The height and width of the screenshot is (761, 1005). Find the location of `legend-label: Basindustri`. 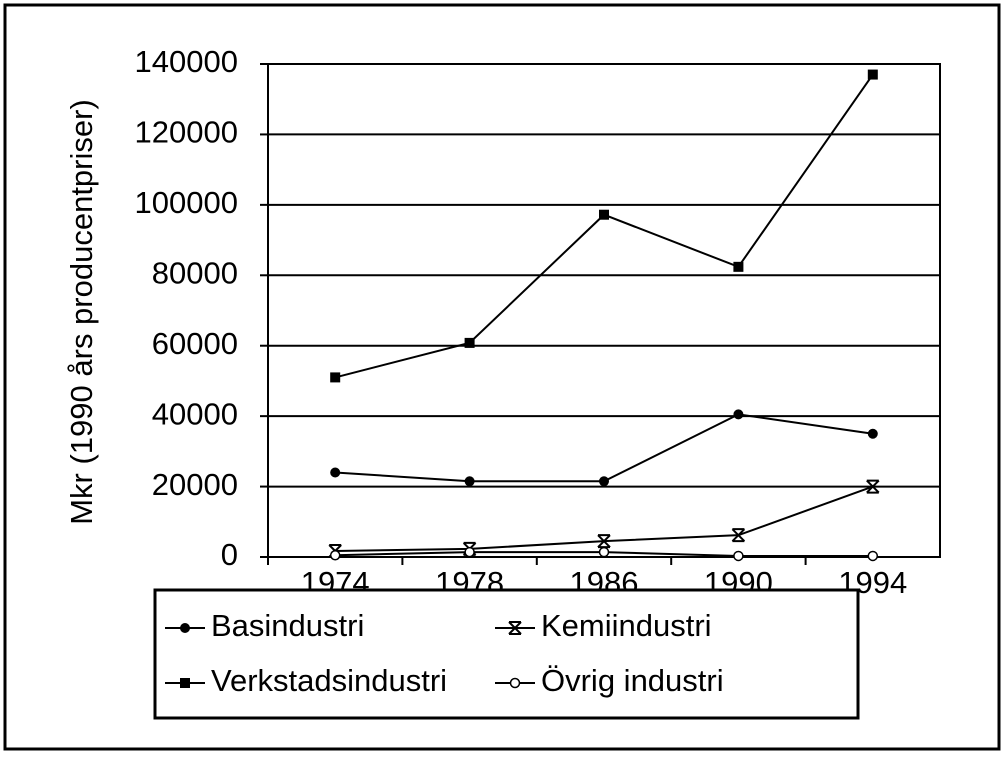

legend-label: Basindustri is located at coordinates (287, 625).